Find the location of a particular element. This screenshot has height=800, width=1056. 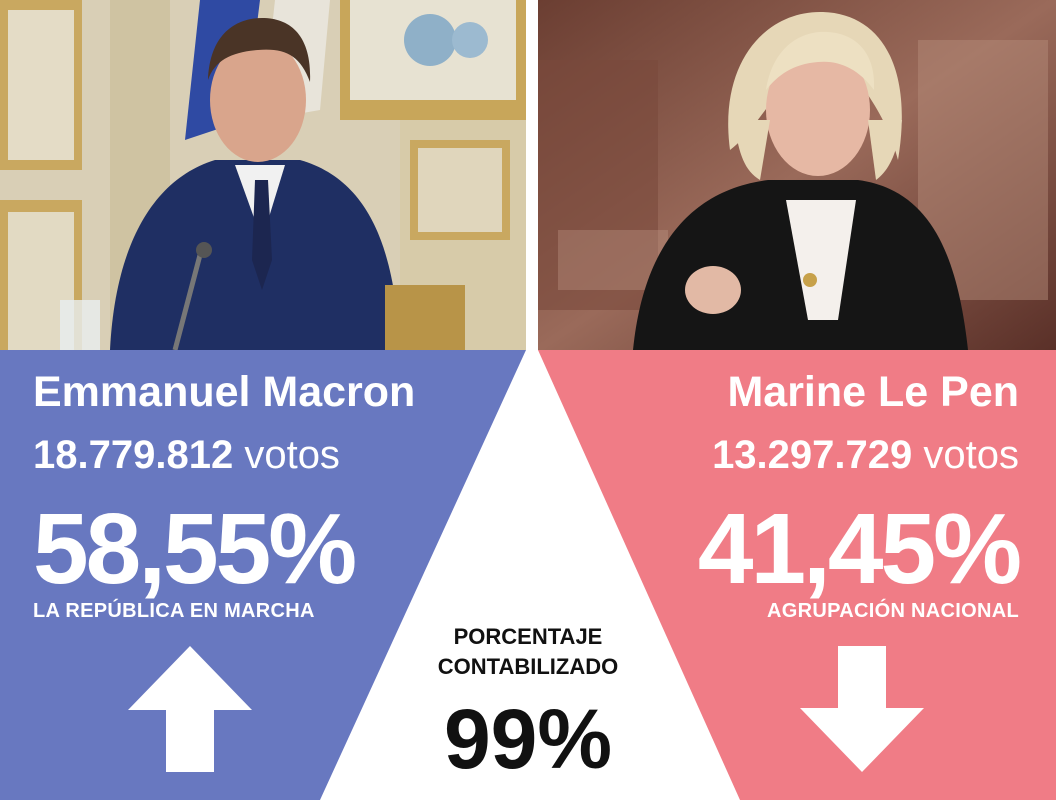

arrow-down-icon is located at coordinates (862, 709).